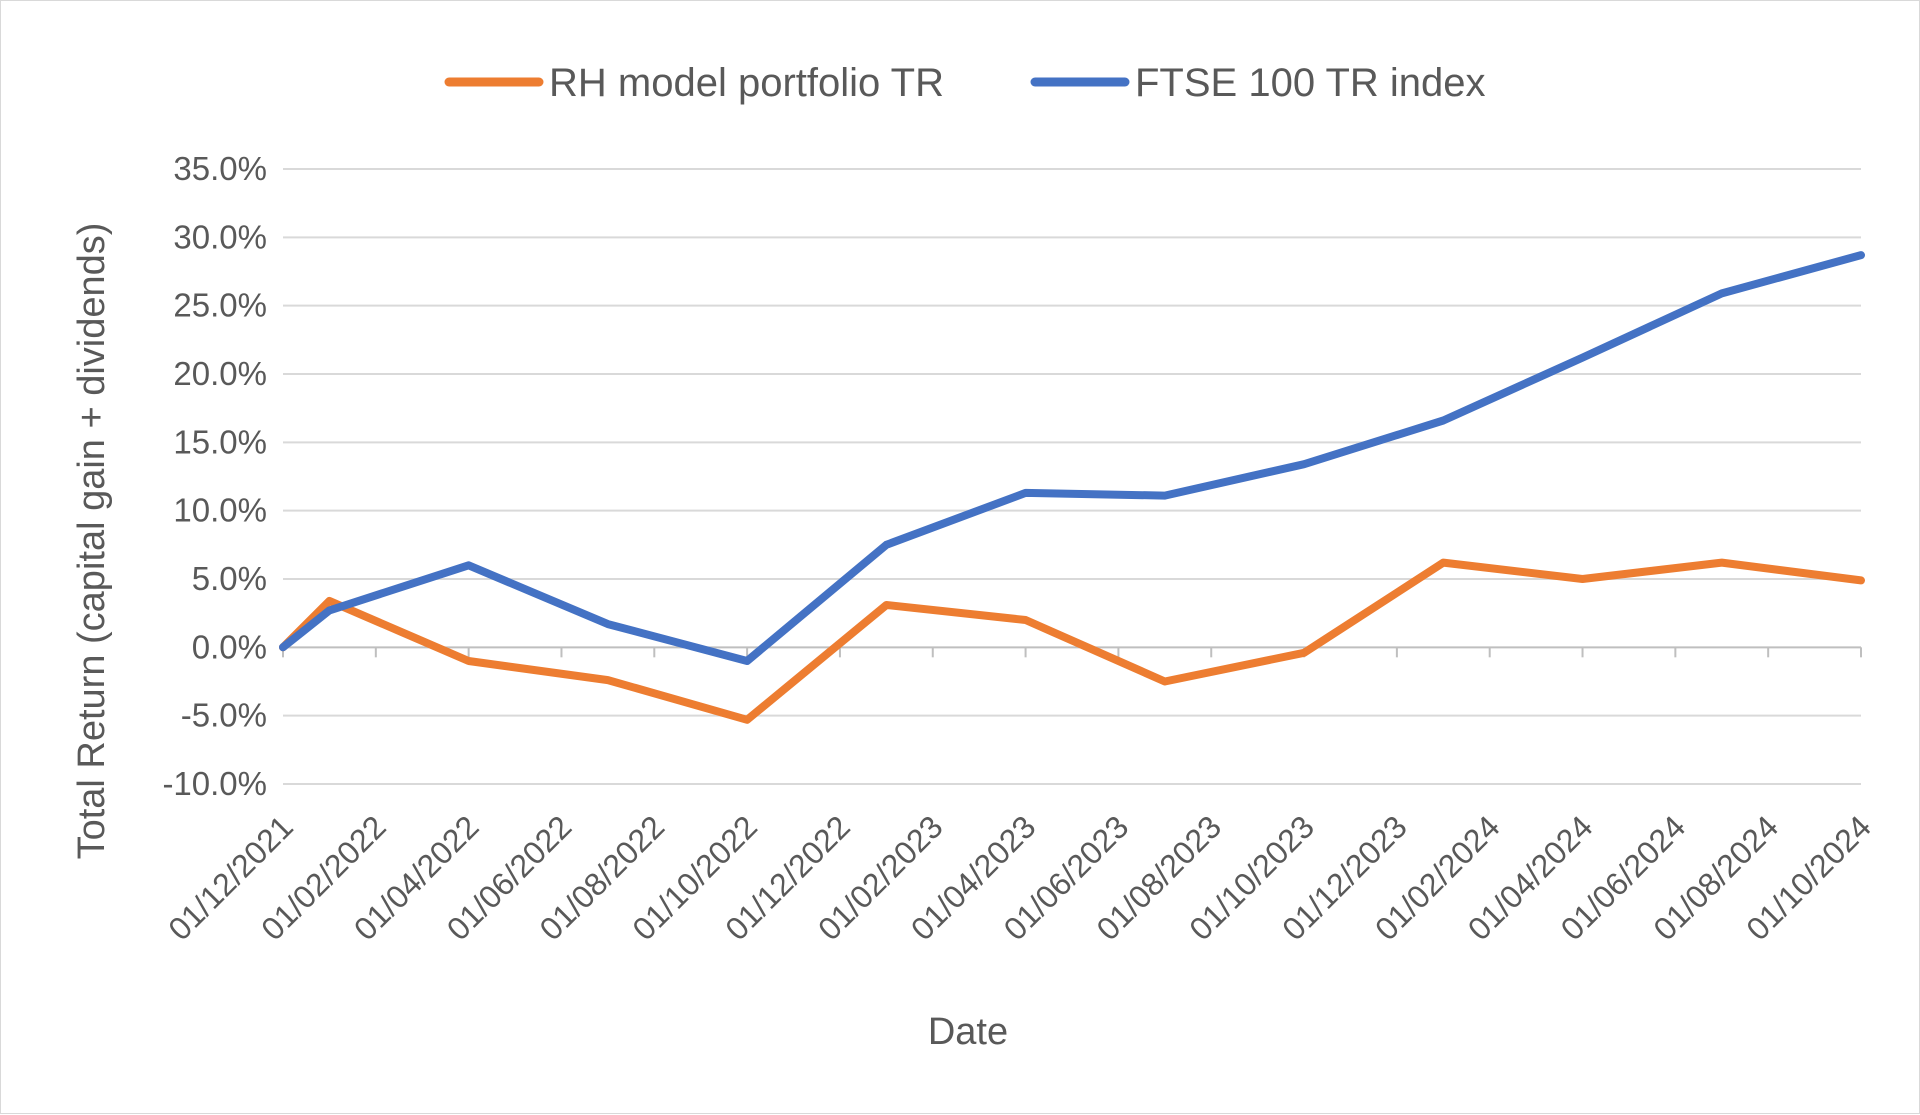 This screenshot has width=1920, height=1115. What do you see at coordinates (220, 236) in the screenshot?
I see `y-tick-label-30-0: 30.0%` at bounding box center [220, 236].